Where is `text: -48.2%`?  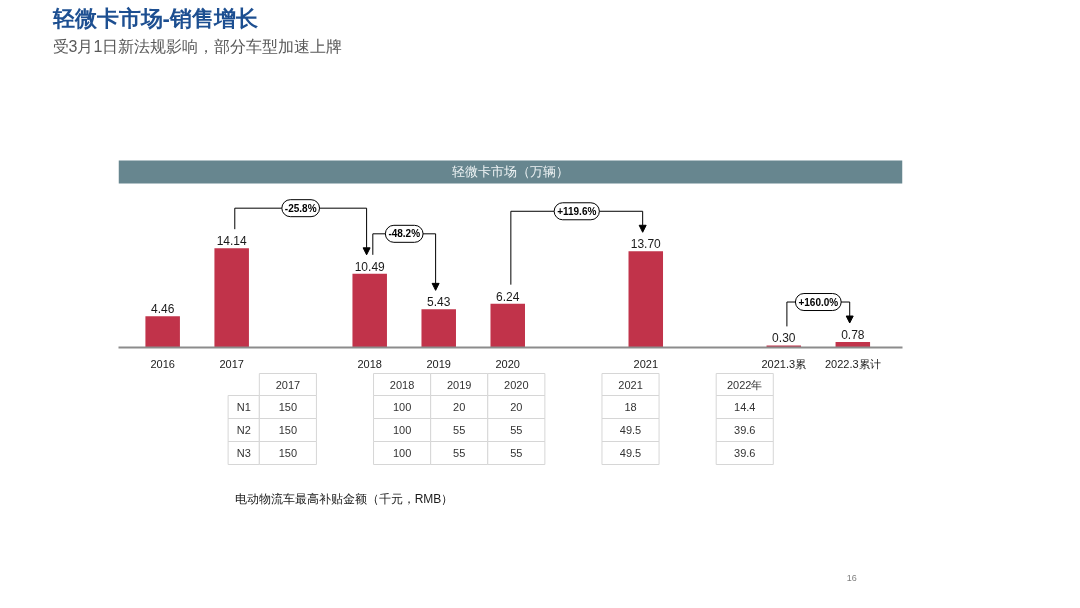
text: -48.2% is located at coordinates (404, 234).